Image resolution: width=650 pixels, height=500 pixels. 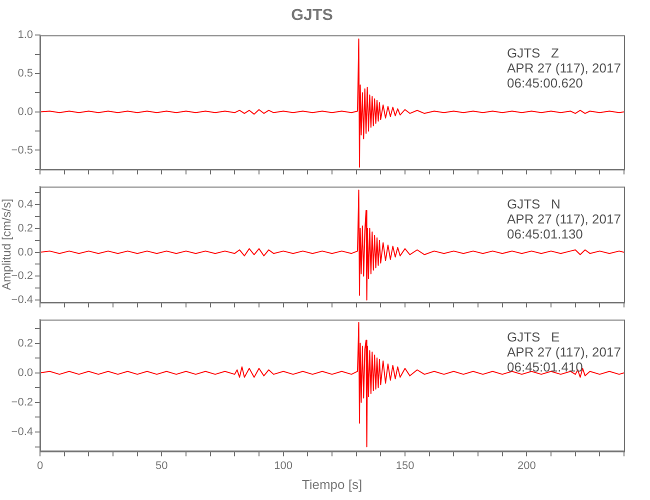 I want to click on x-tick-label: 200, so click(x=526, y=466).